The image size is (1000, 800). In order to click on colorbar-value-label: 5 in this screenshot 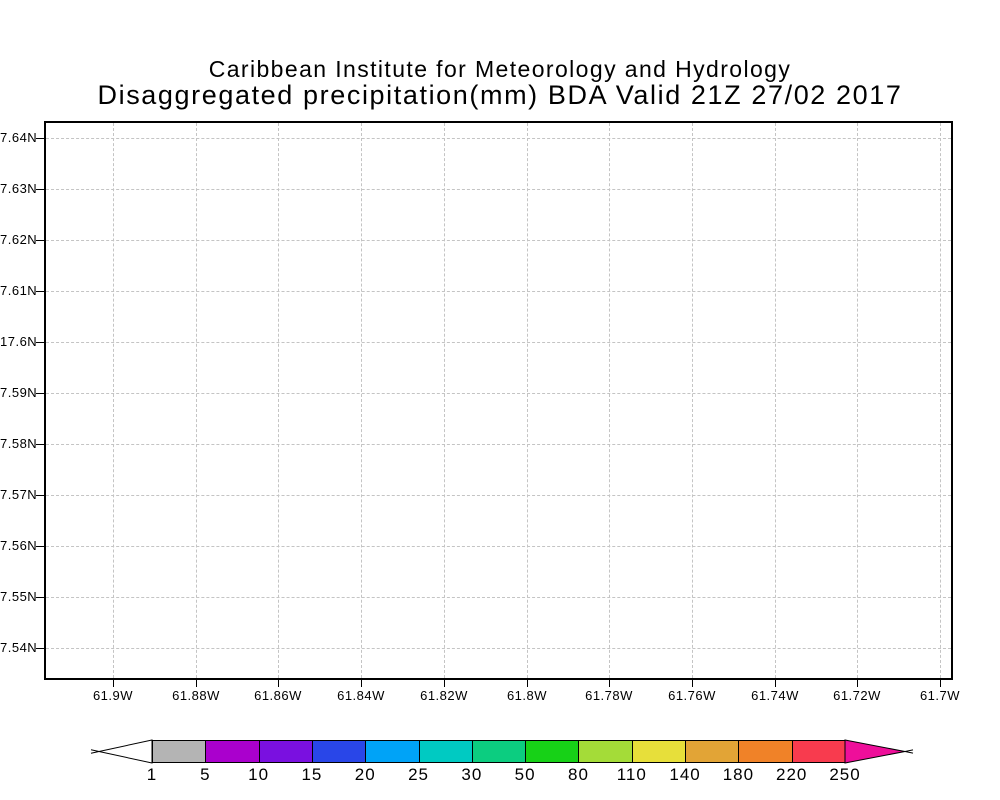, I will do `click(205, 774)`.